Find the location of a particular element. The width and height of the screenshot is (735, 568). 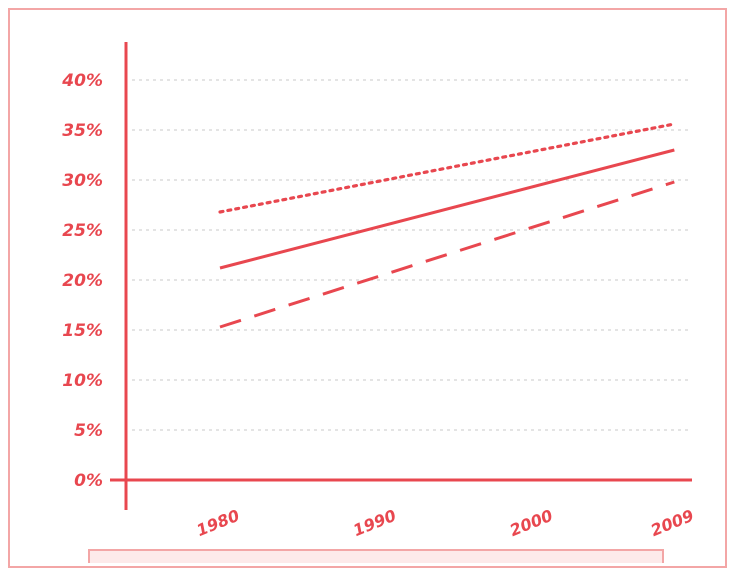

x-tick-label: 1990 is located at coordinates (374, 523).